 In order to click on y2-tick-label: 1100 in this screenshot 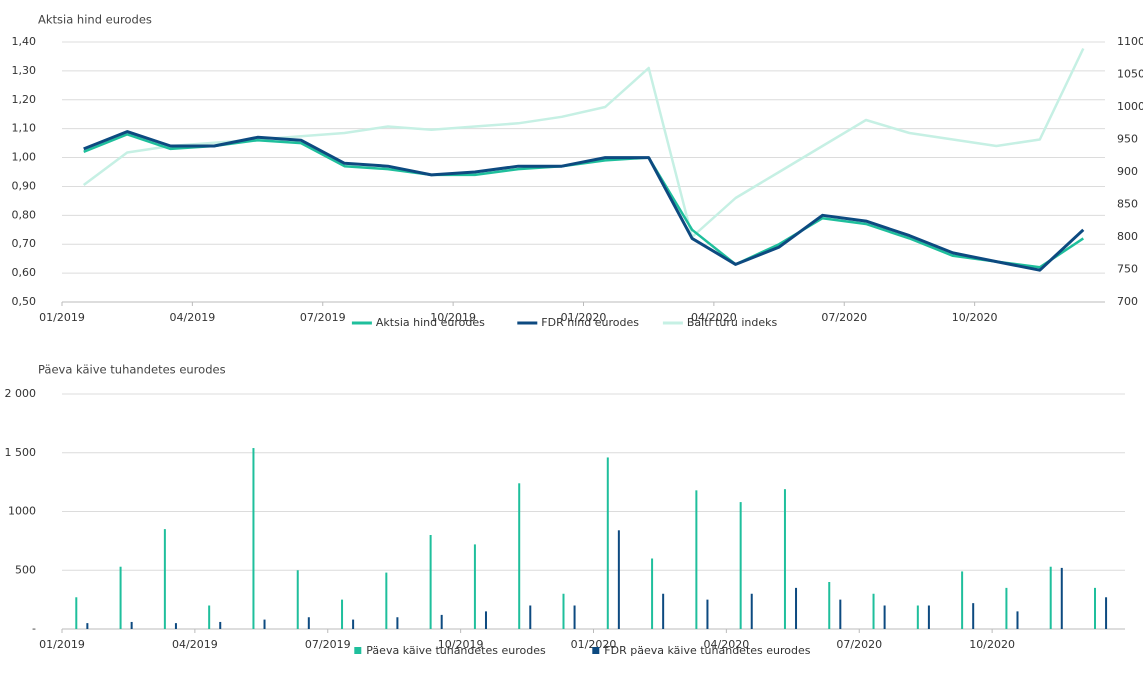, I will do `click(1130, 41)`.